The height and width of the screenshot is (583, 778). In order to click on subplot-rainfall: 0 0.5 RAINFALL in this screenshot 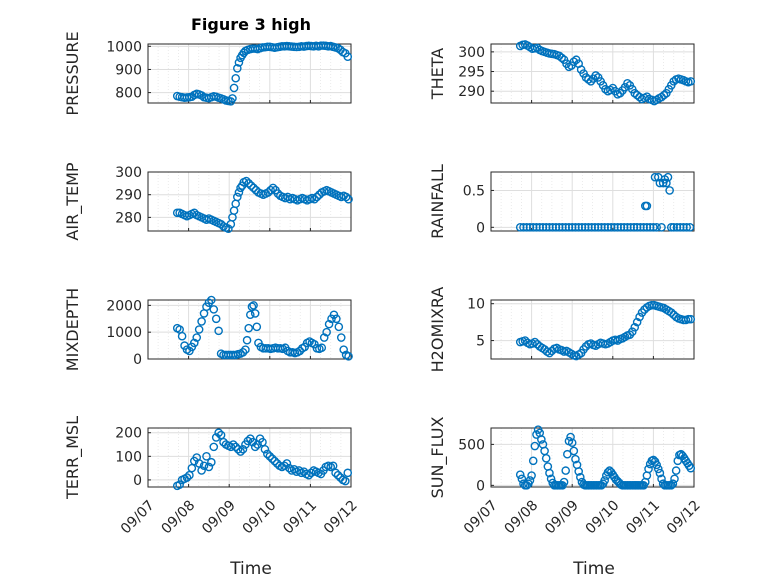, I will do `click(561, 201)`.